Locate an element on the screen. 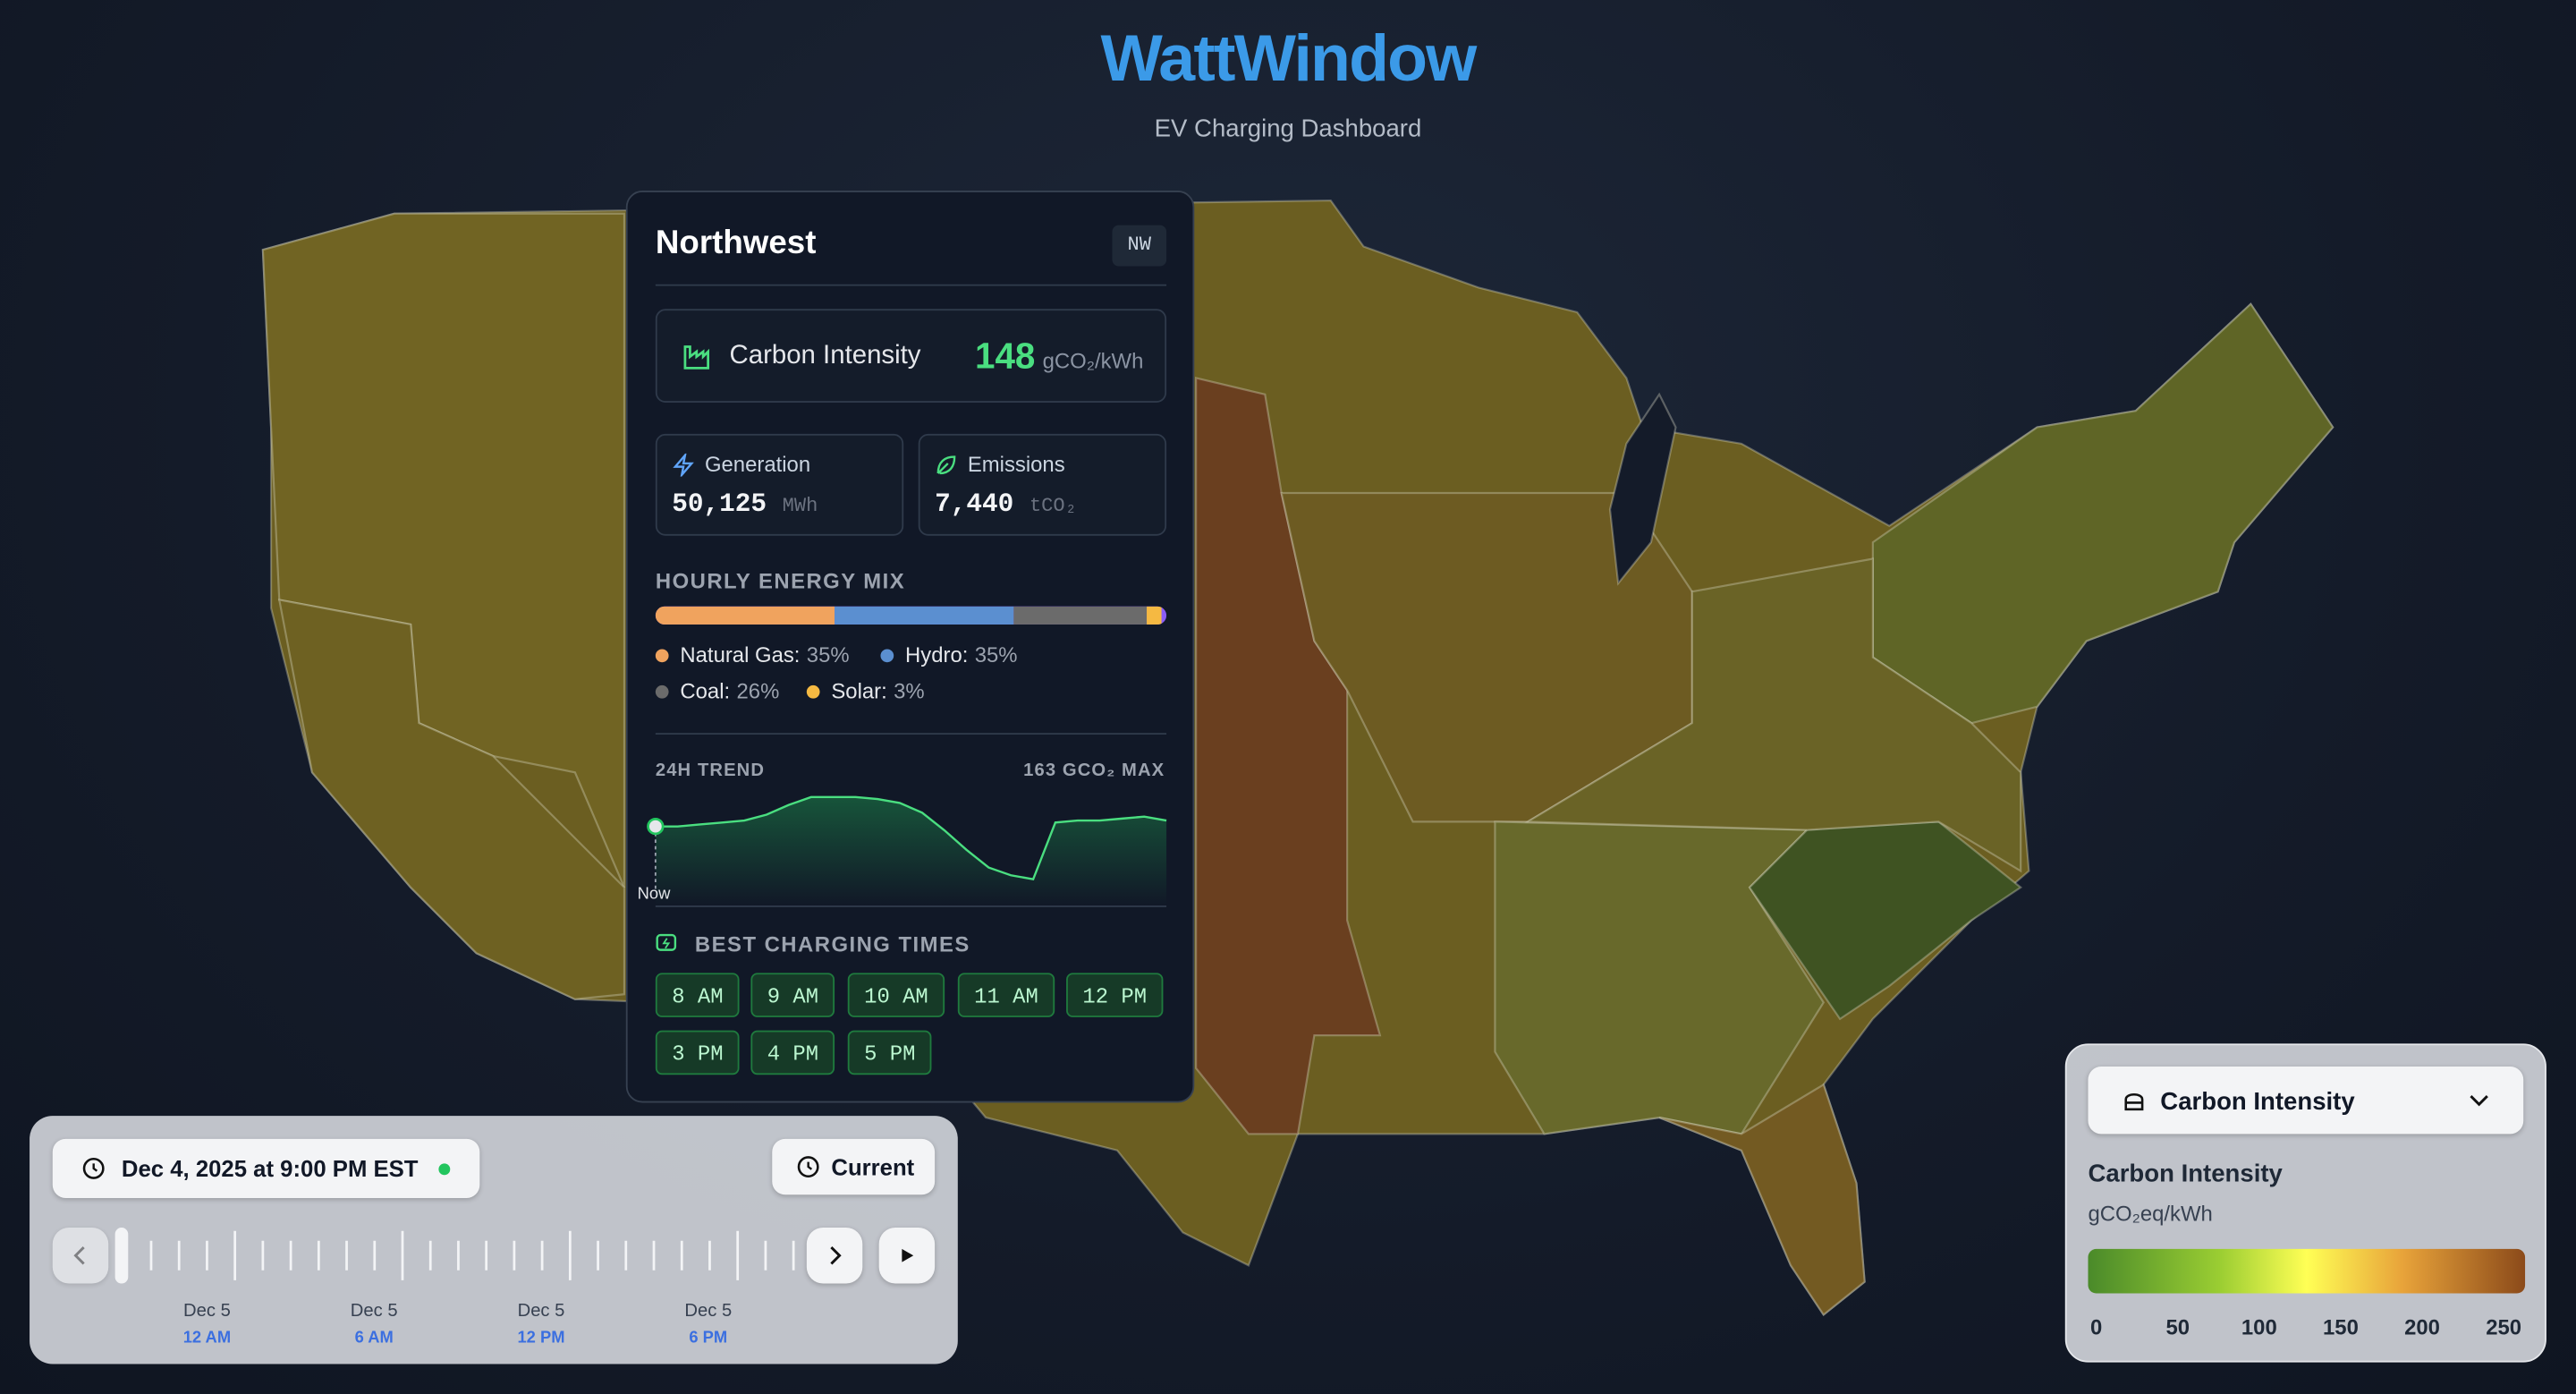  color-scale-tick: 0 is located at coordinates (2096, 1326).